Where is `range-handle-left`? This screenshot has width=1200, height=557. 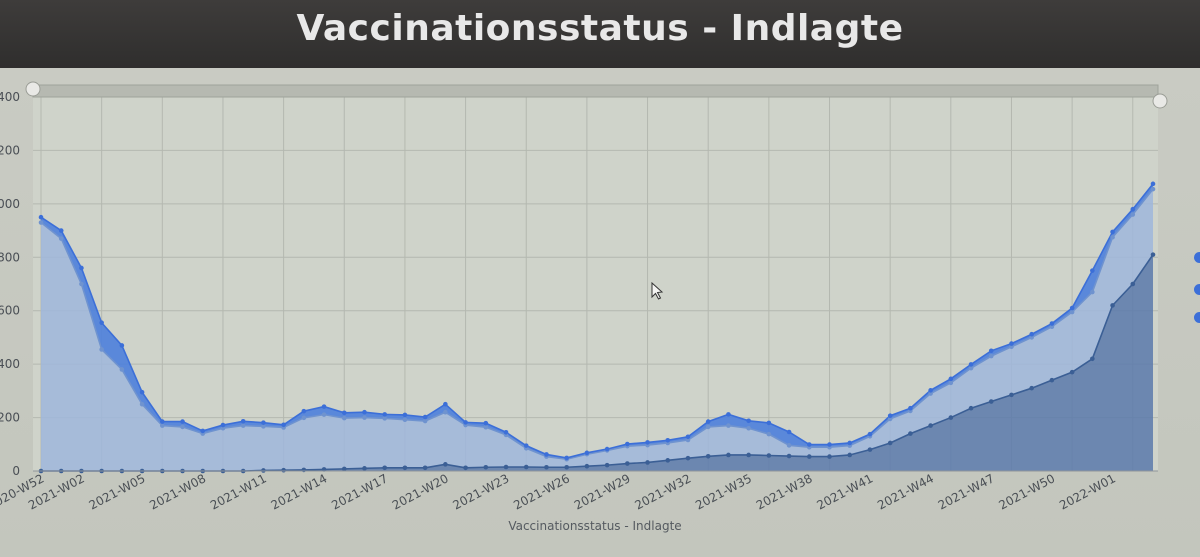
range-handle-left is located at coordinates (33, 89).